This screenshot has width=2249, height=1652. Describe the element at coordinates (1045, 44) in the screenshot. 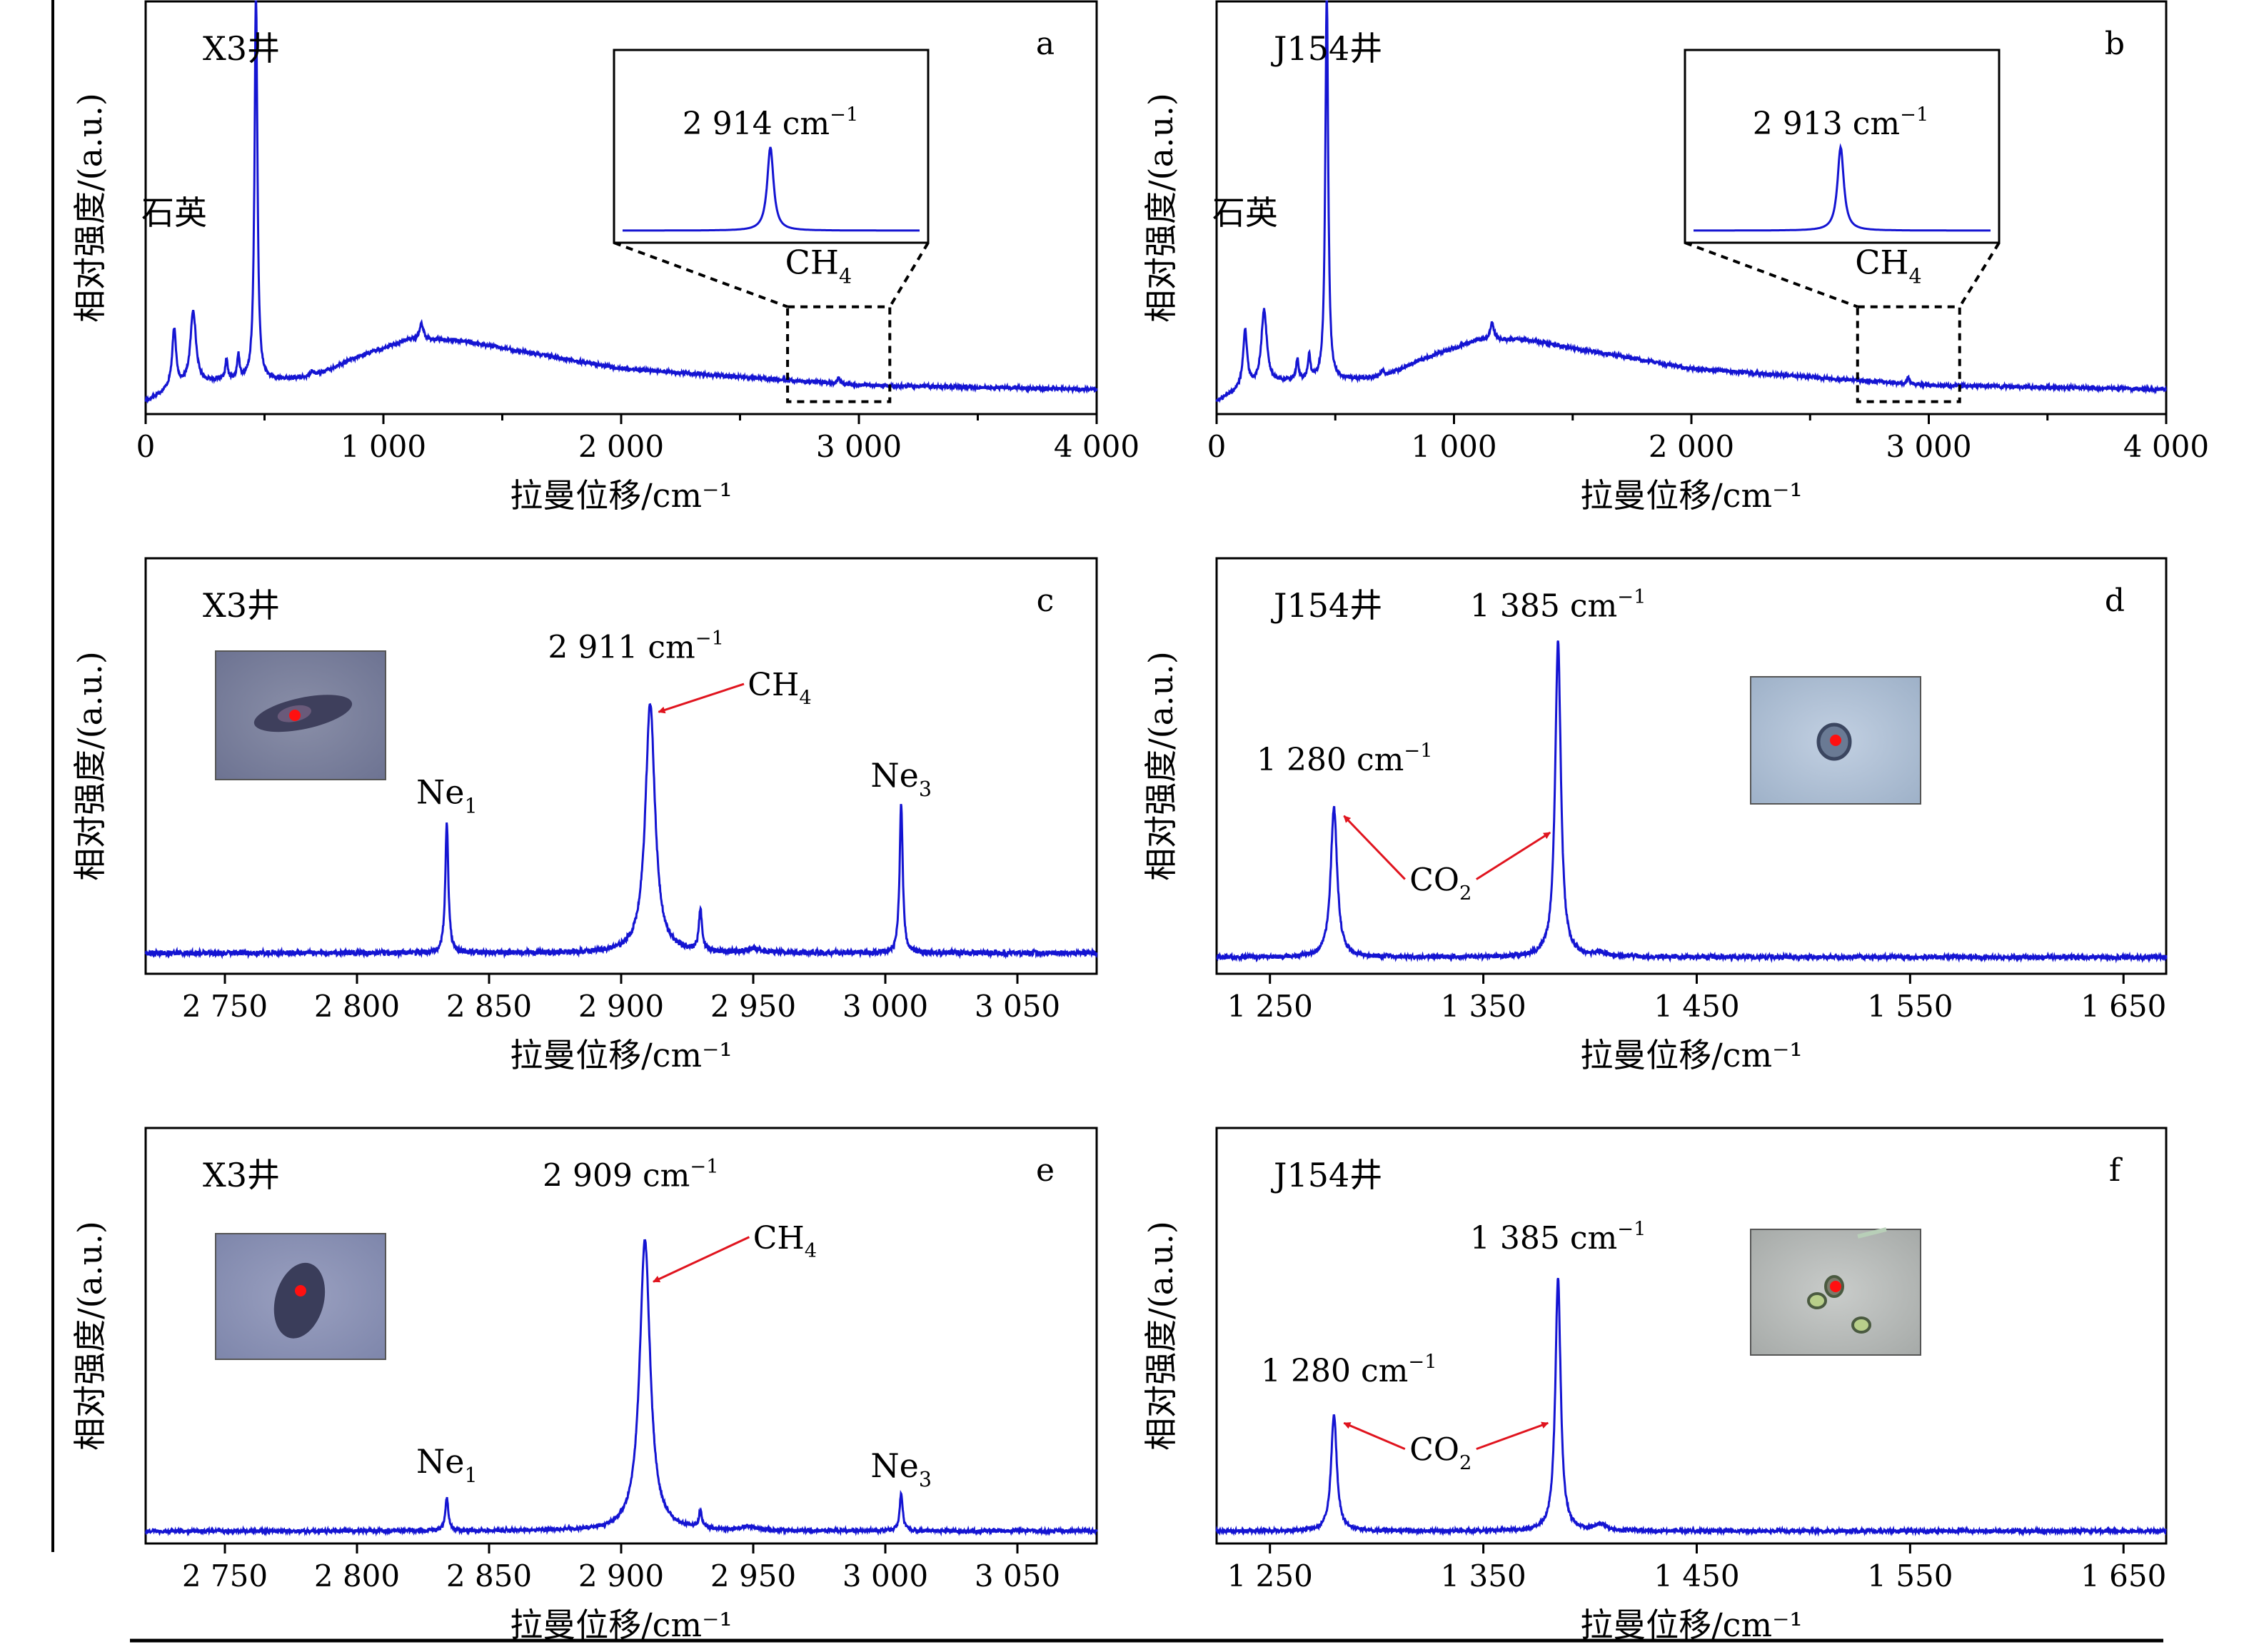

I see `panel-letter: a` at that location.